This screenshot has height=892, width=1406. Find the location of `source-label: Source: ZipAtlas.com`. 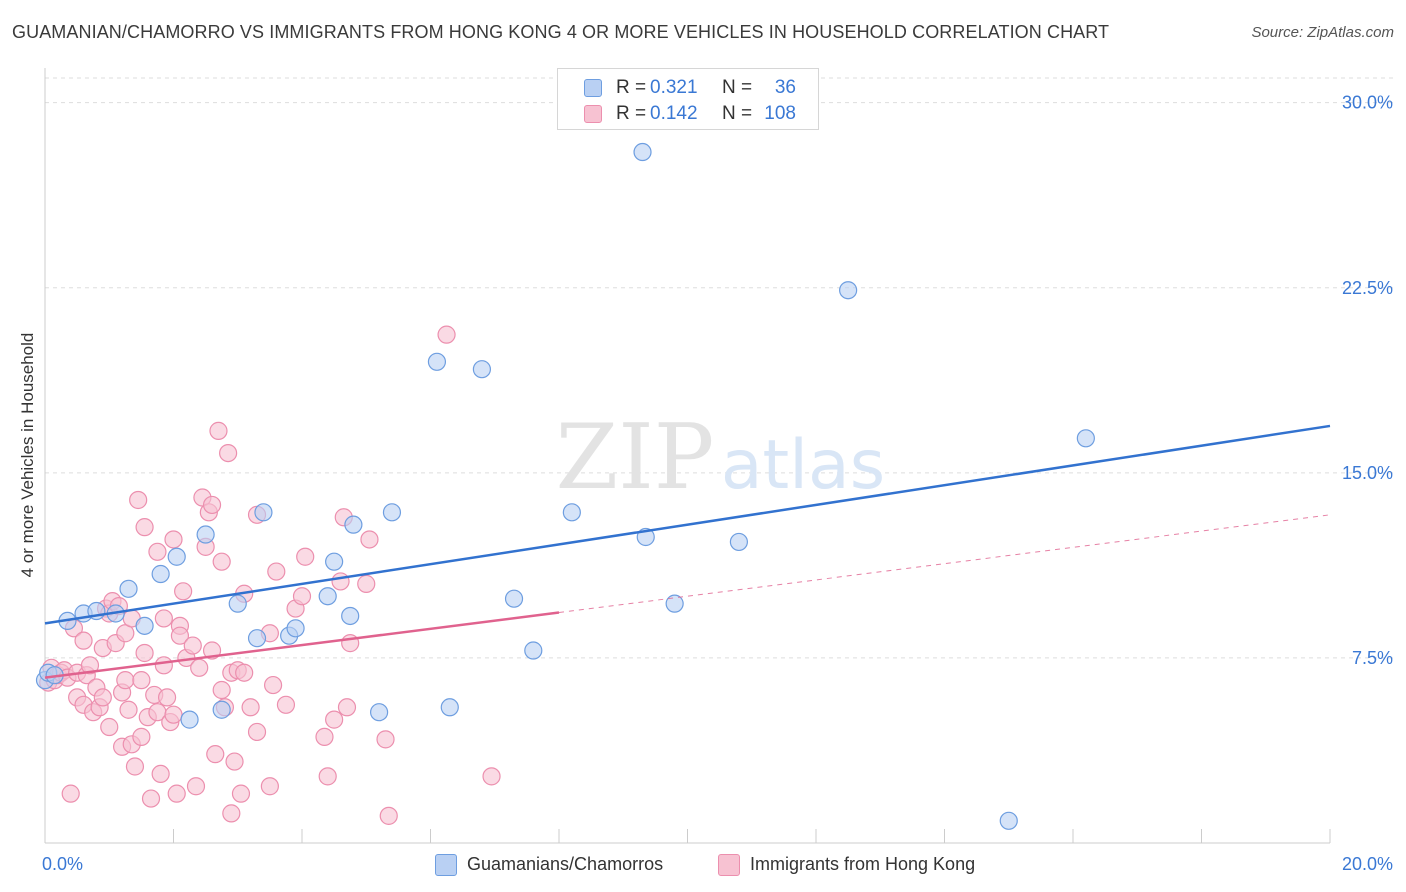

source-label: Source: ZipAtlas.com is located at coordinates (1322, 32).